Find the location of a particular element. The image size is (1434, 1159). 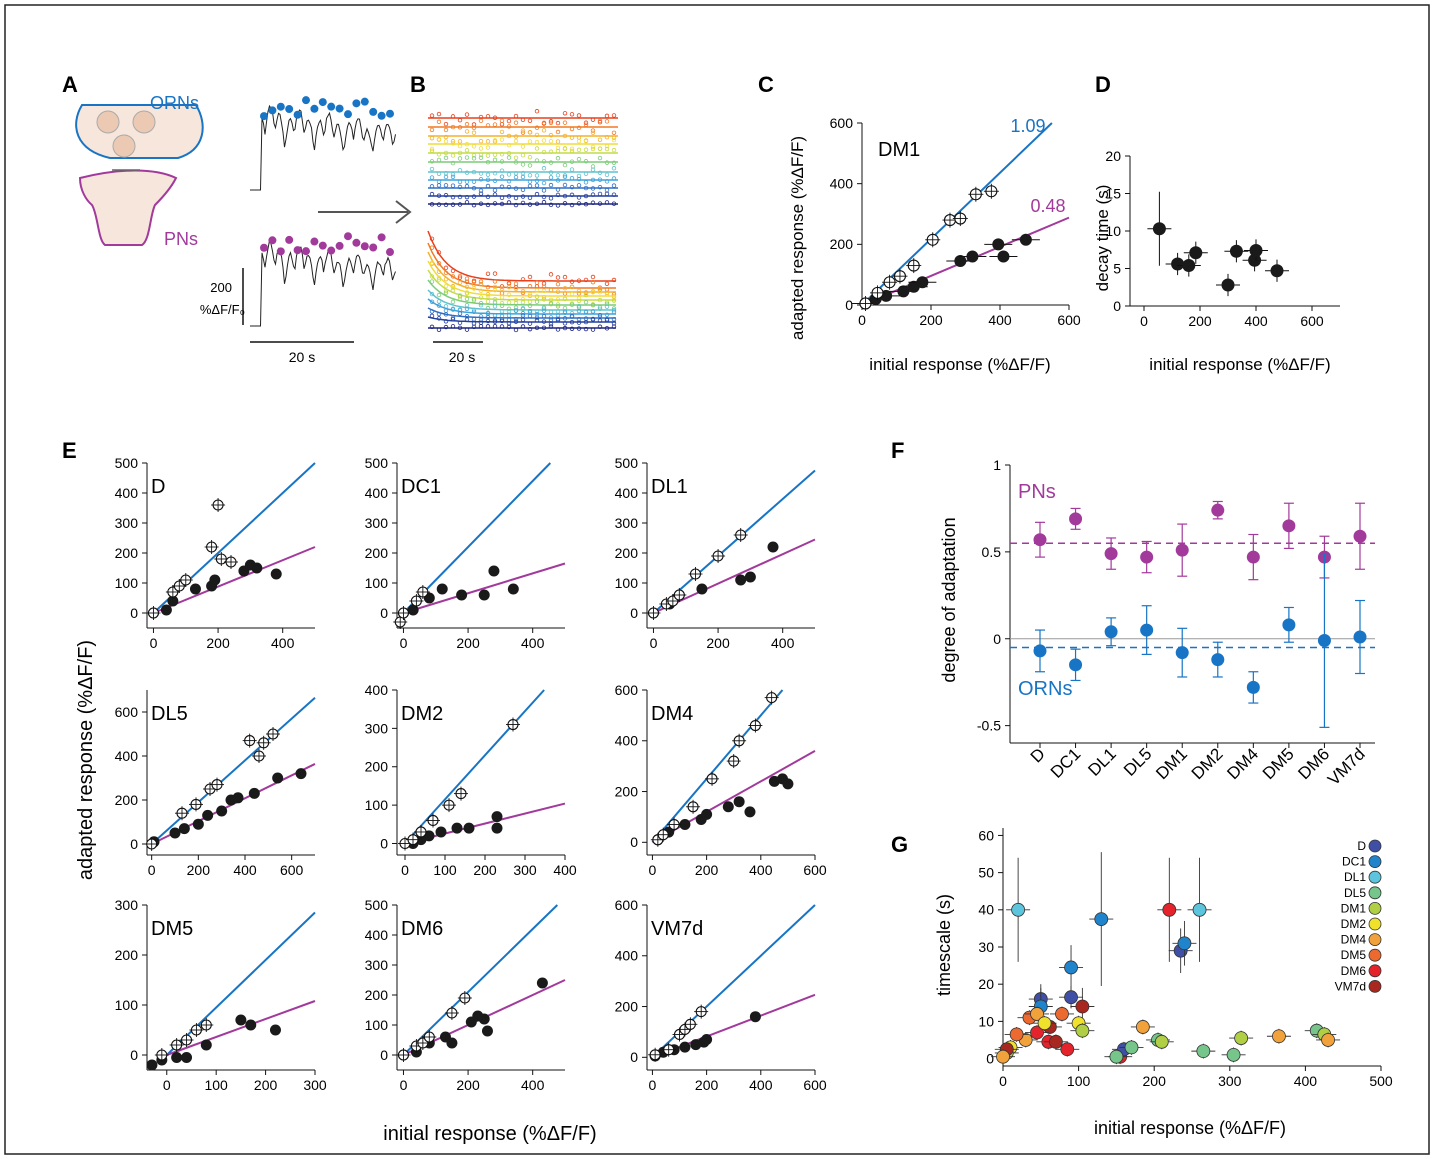

y-tick-label: -0.5 is located at coordinates (989, 726).